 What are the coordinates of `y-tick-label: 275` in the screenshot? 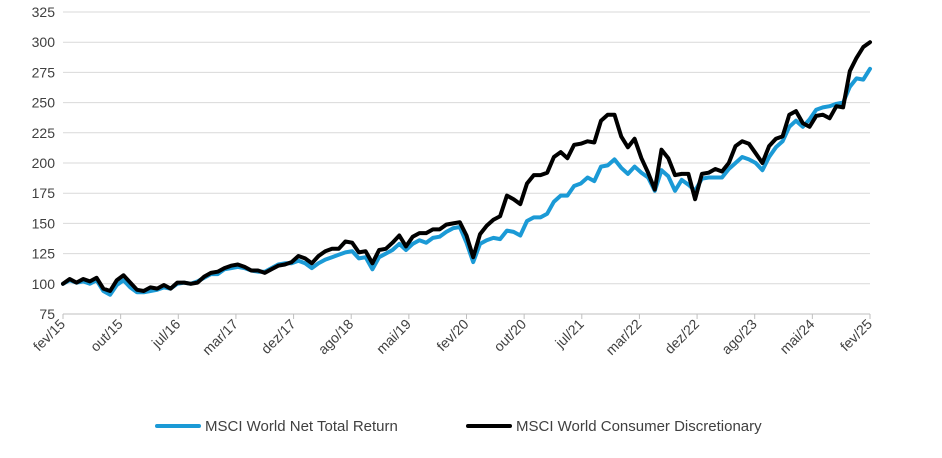 It's located at (44, 72).